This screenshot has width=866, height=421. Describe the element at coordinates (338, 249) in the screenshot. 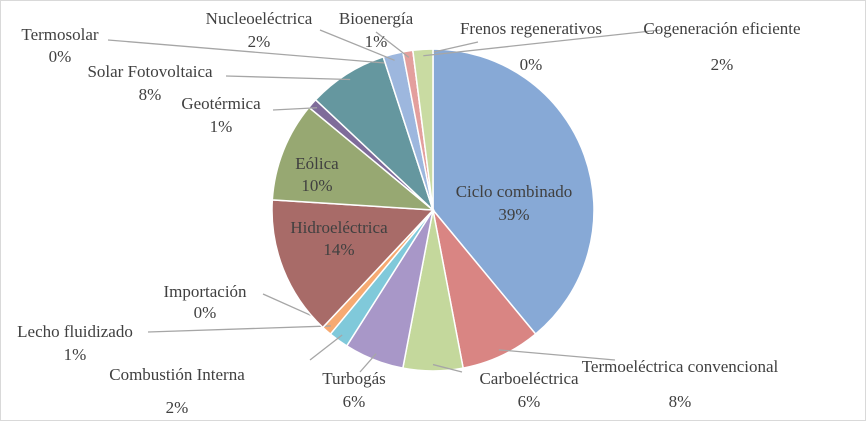

I see `value-label: 14%` at that location.